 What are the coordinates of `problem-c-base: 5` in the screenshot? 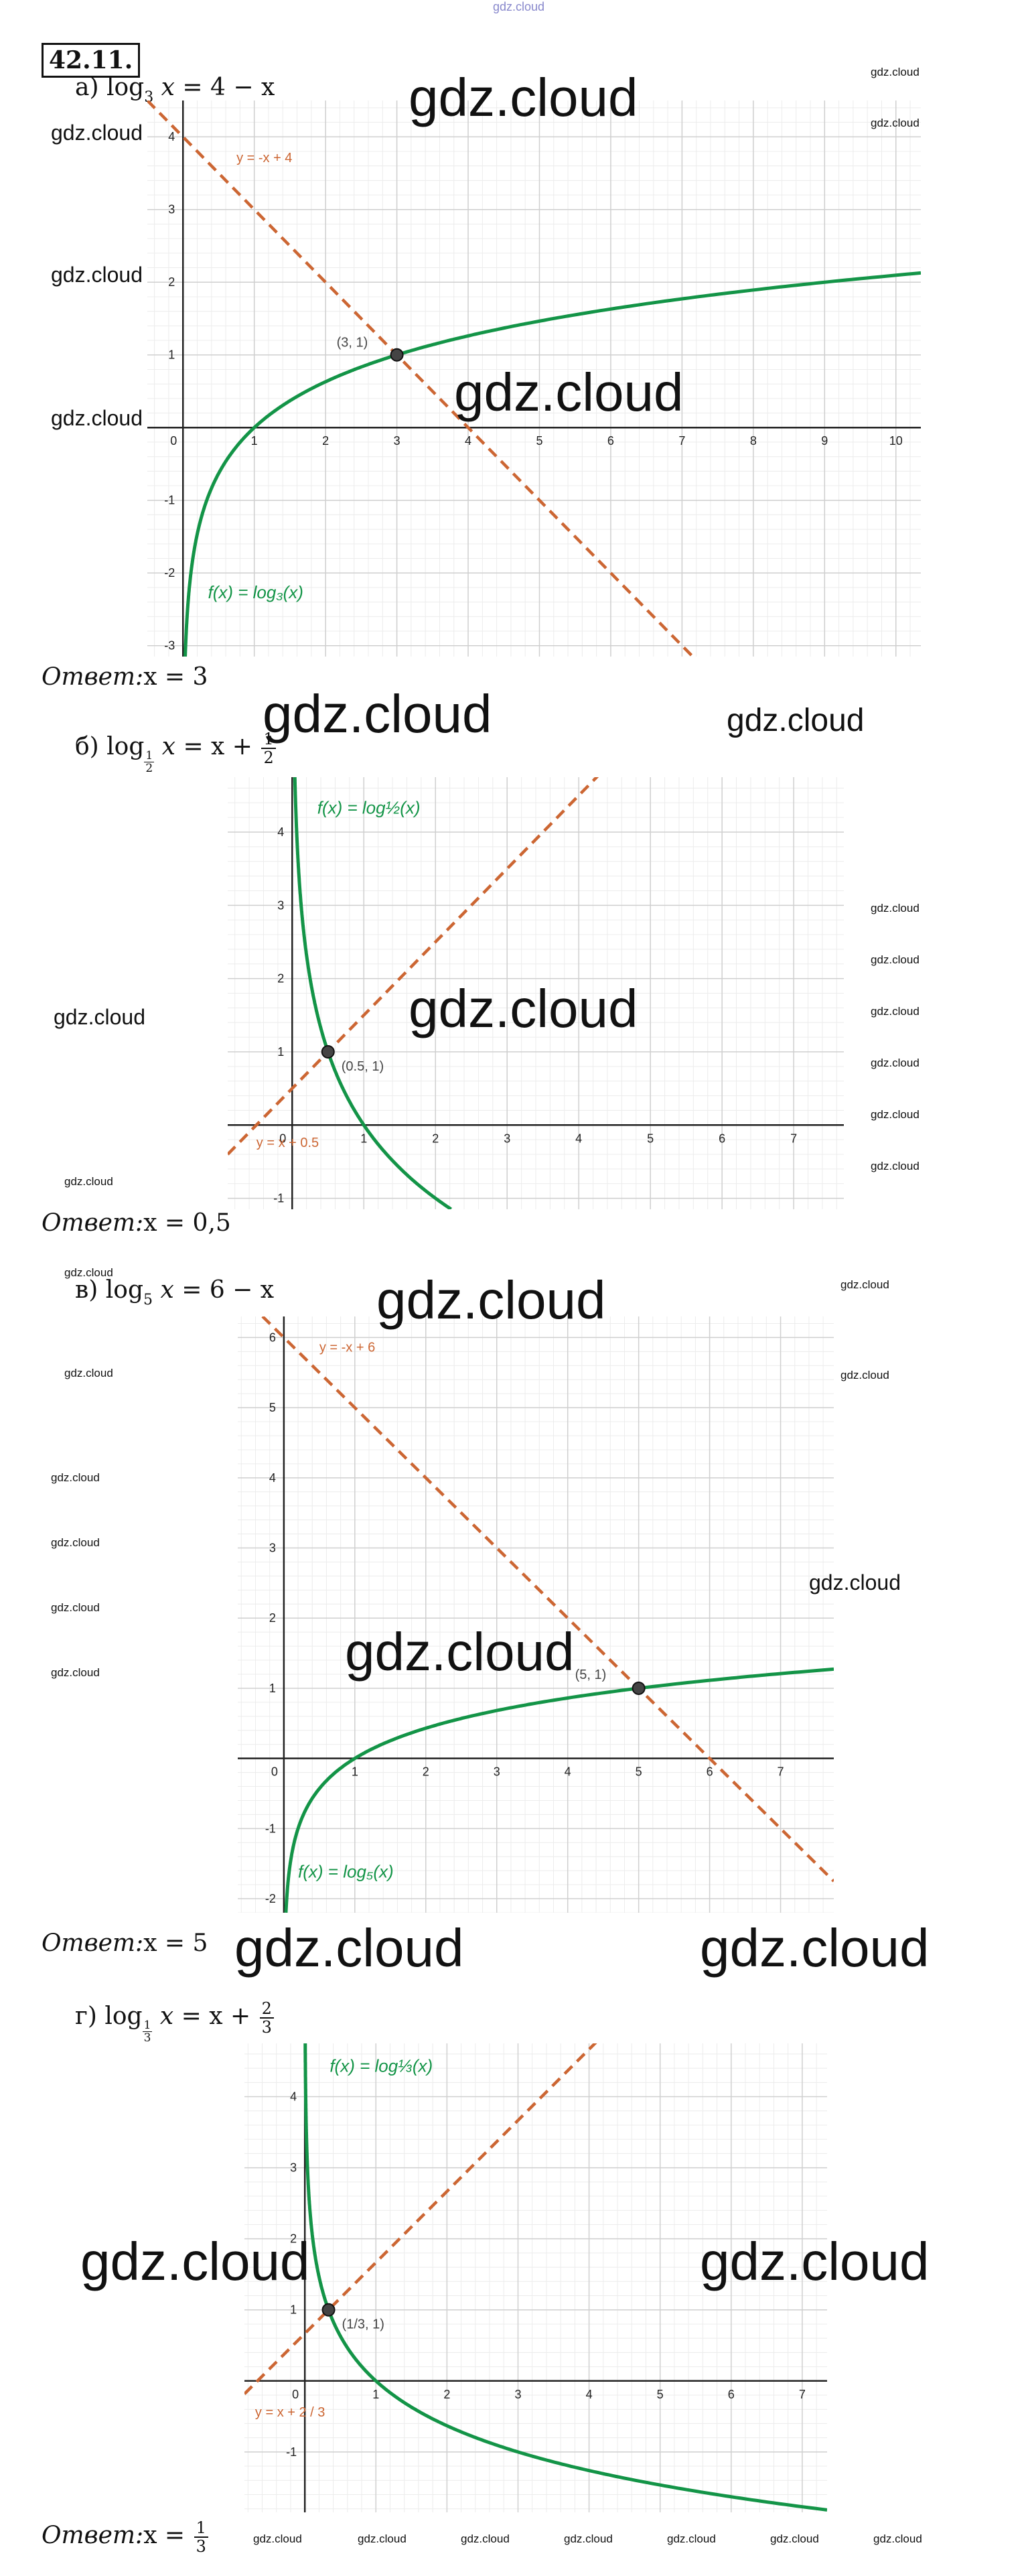 It's located at (148, 1300).